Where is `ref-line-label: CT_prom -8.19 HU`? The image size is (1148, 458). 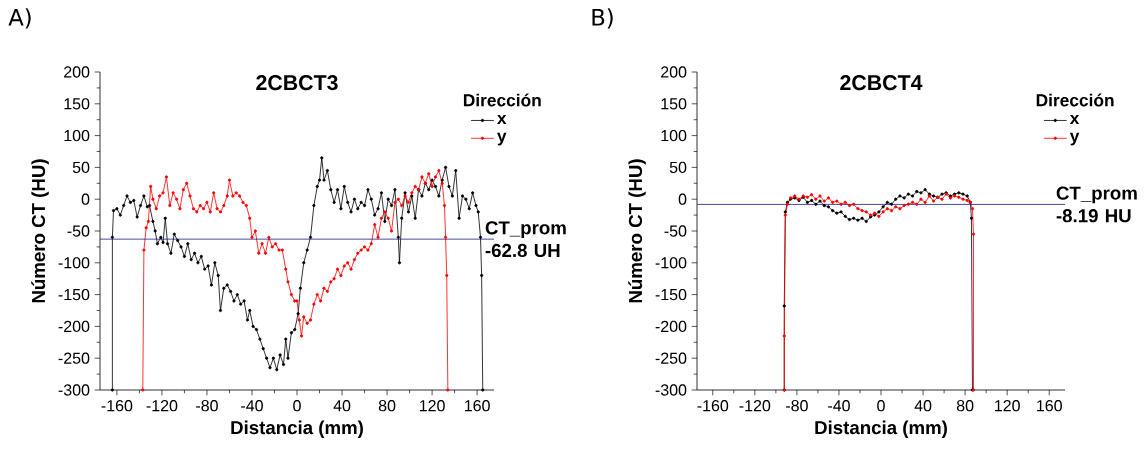 ref-line-label: CT_prom -8.19 HU is located at coordinates (1096, 204).